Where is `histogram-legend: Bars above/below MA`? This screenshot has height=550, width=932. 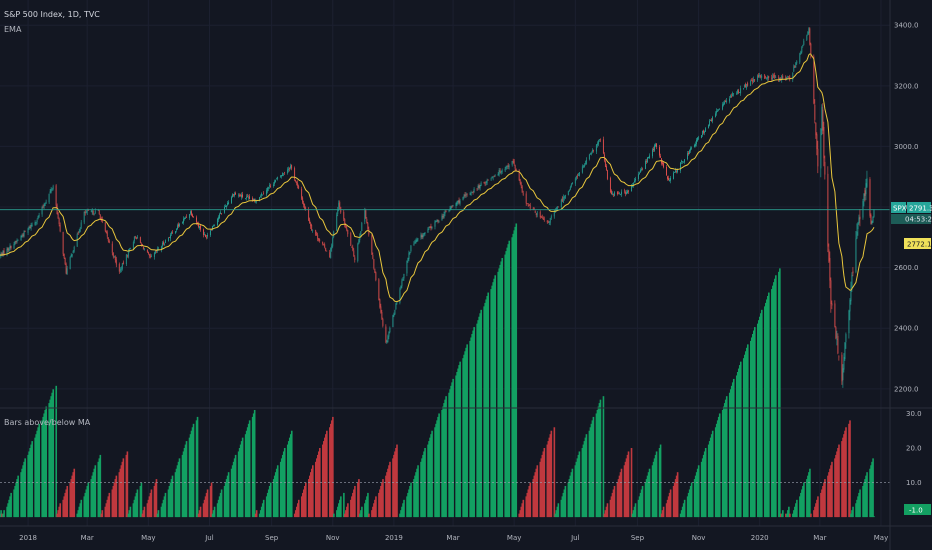 histogram-legend: Bars above/below MA is located at coordinates (47, 422).